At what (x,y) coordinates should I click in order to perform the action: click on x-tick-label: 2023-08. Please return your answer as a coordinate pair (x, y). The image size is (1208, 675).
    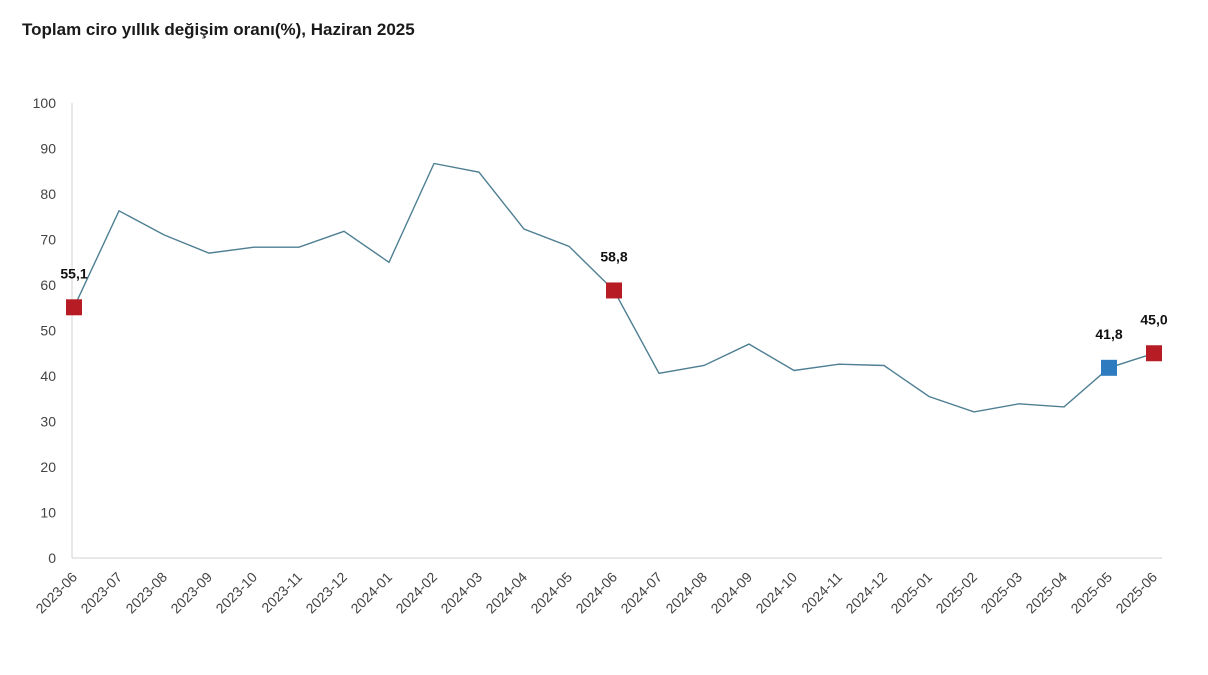
    Looking at the image, I should click on (146, 593).